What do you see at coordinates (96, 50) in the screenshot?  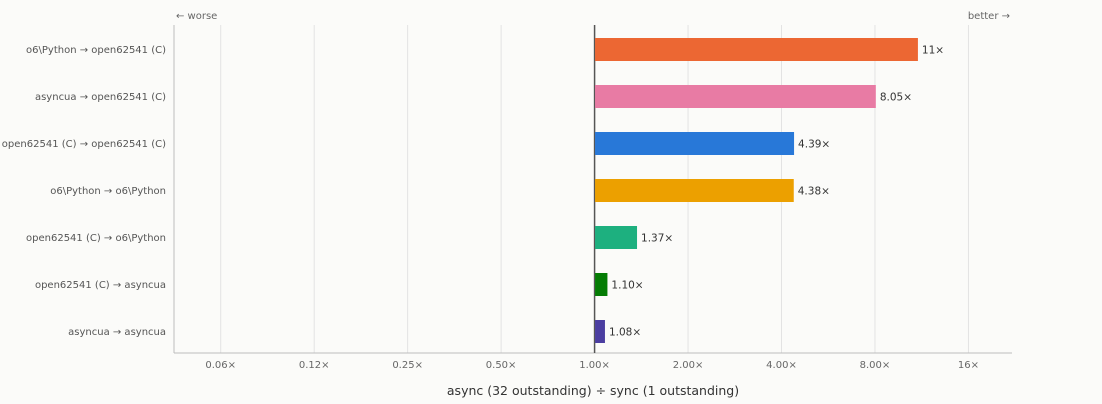 I see `category-label: o6\Python → open62541 (C)` at bounding box center [96, 50].